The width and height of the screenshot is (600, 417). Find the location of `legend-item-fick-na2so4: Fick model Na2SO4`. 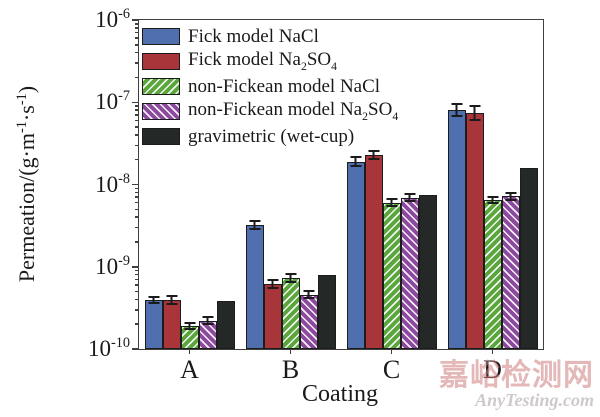

legend-item-fick-na2so4: Fick model Na2SO4 is located at coordinates (270, 61).